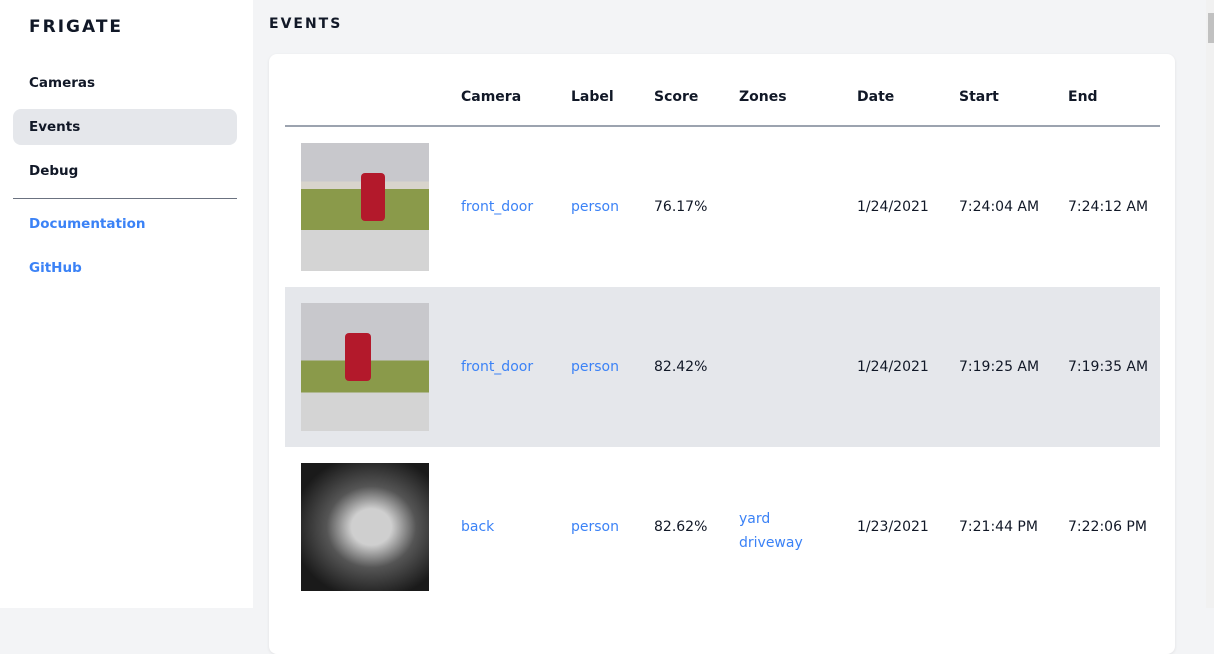  Describe the element at coordinates (681, 527) in the screenshot. I see `score: 82.62%` at that location.